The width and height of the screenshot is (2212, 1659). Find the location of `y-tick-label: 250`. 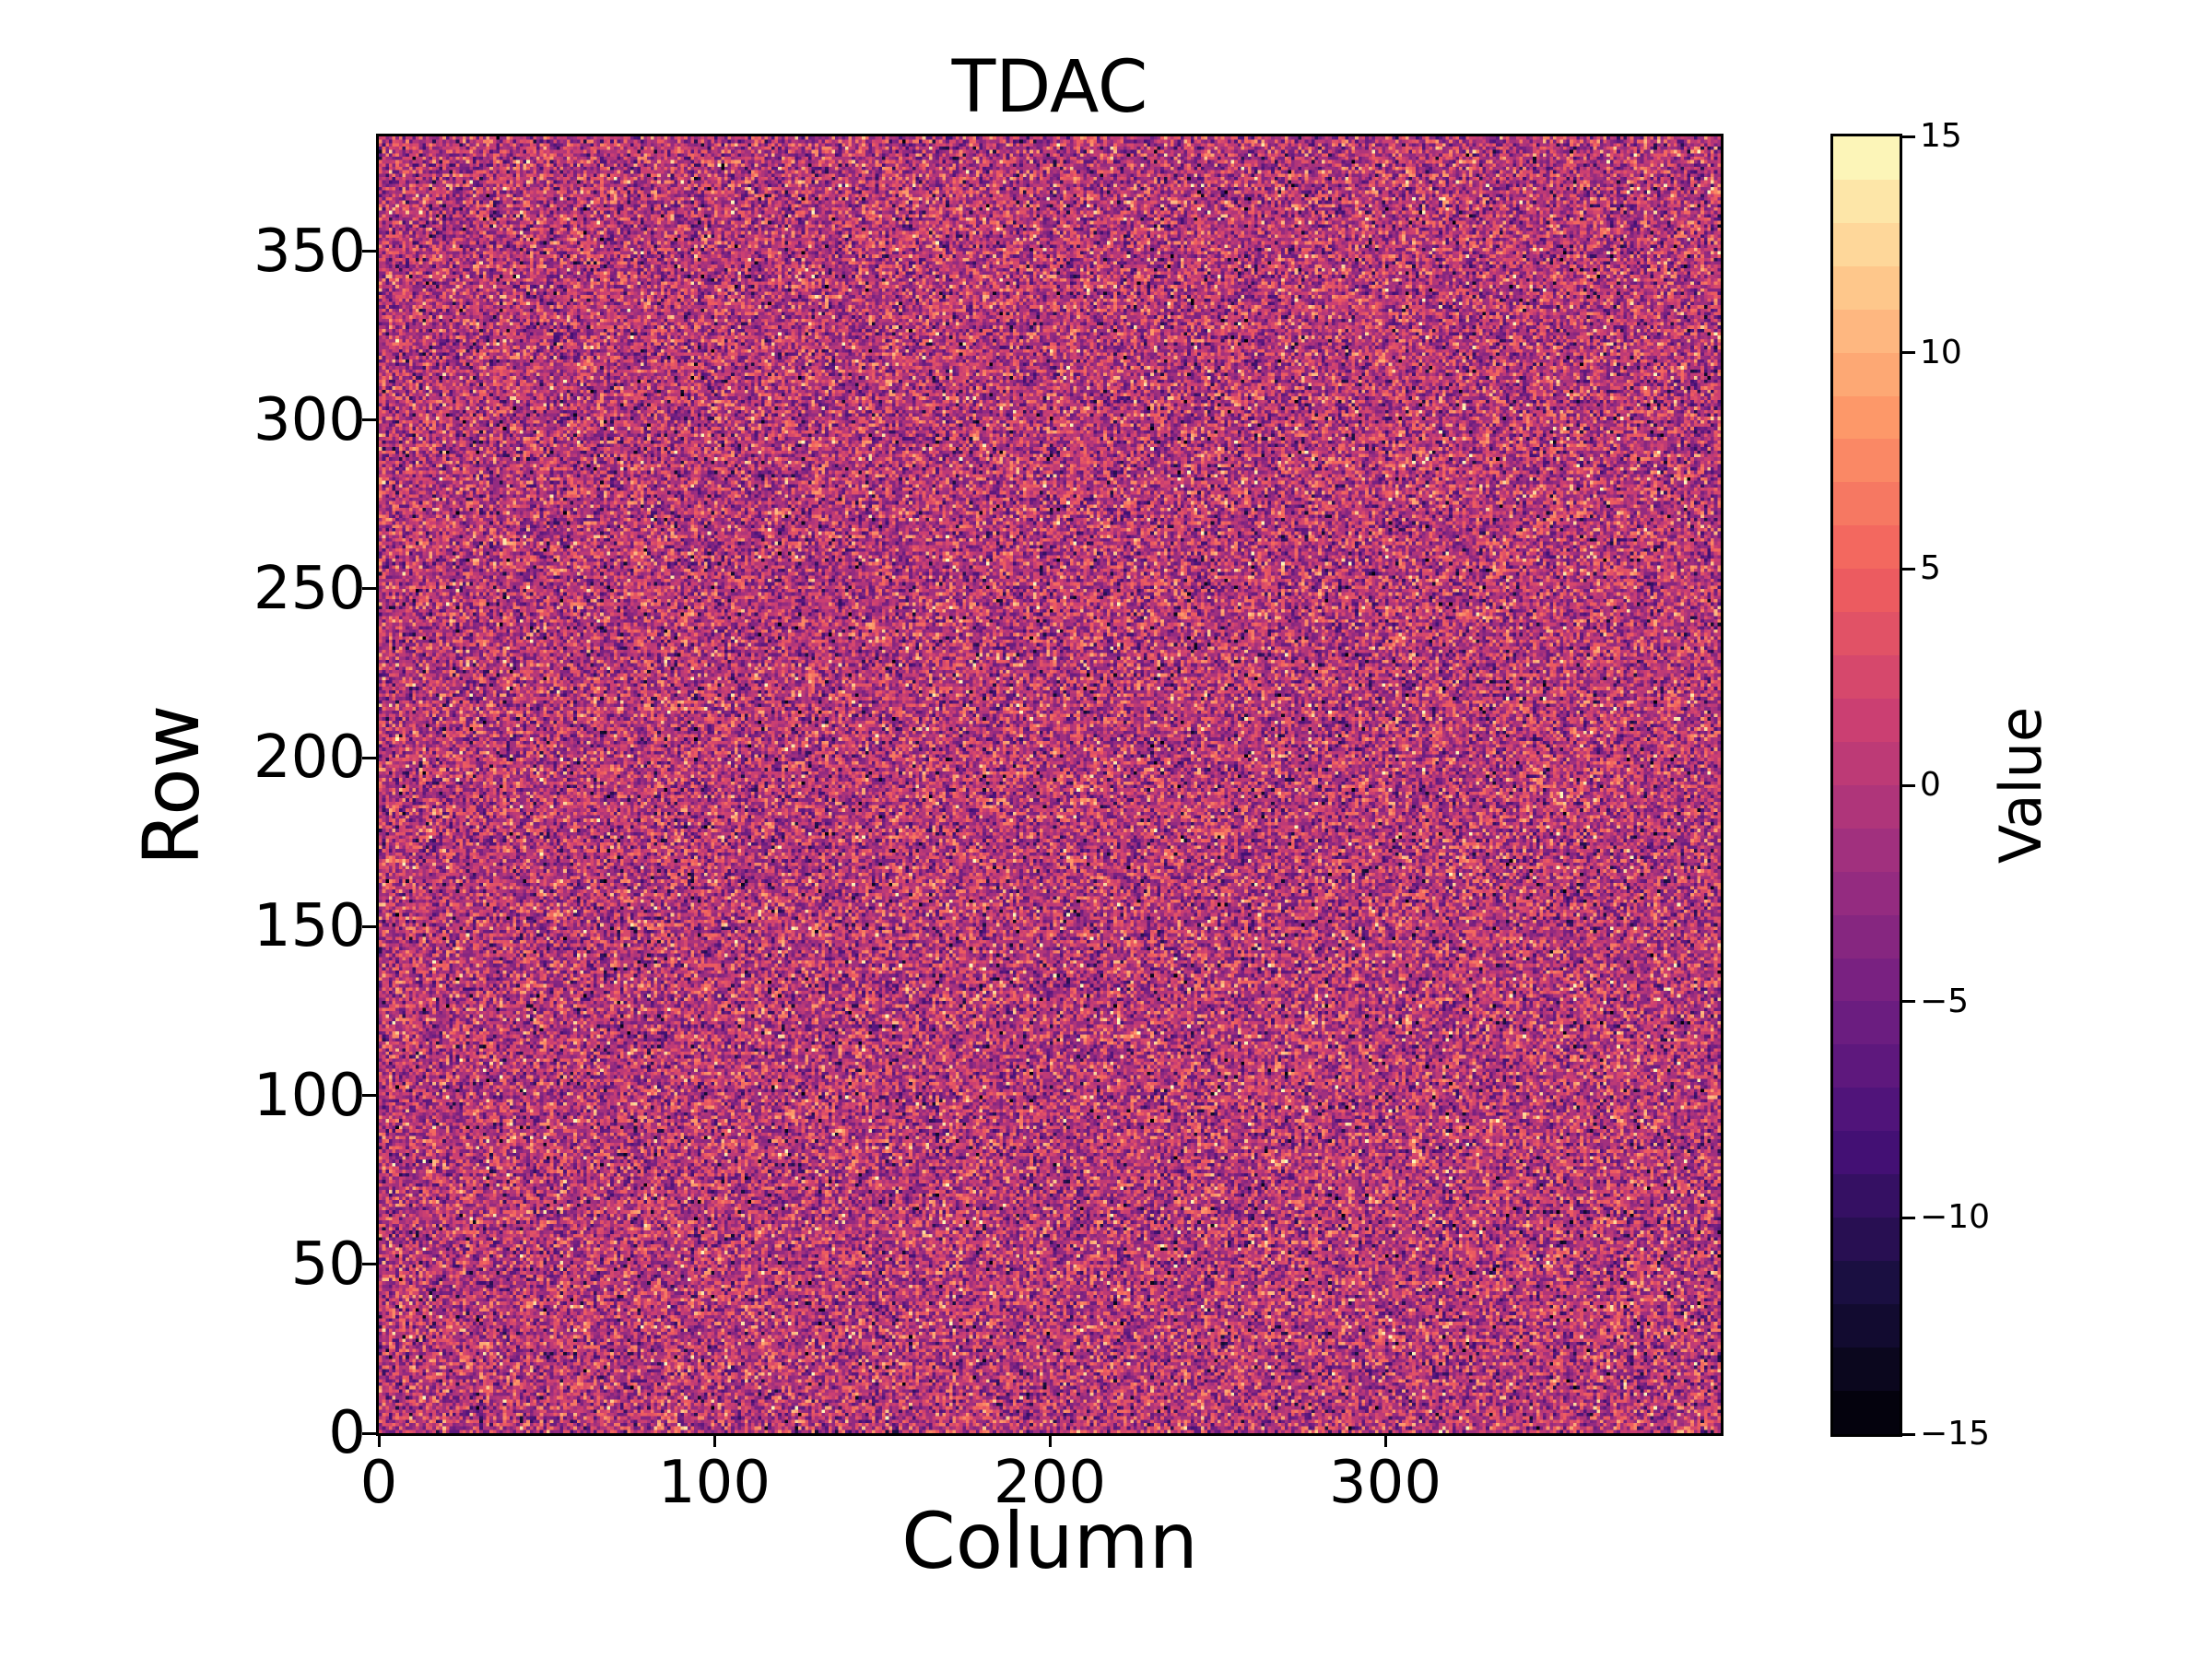

y-tick-label: 250 is located at coordinates (309, 588).